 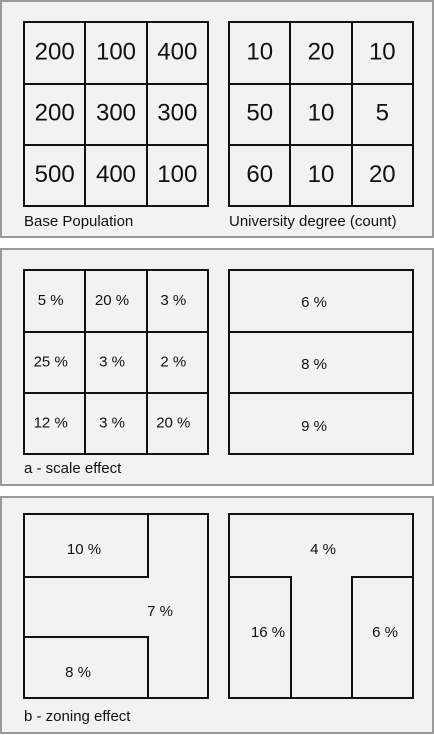 I want to click on cell-value: 500, so click(x=55, y=174).